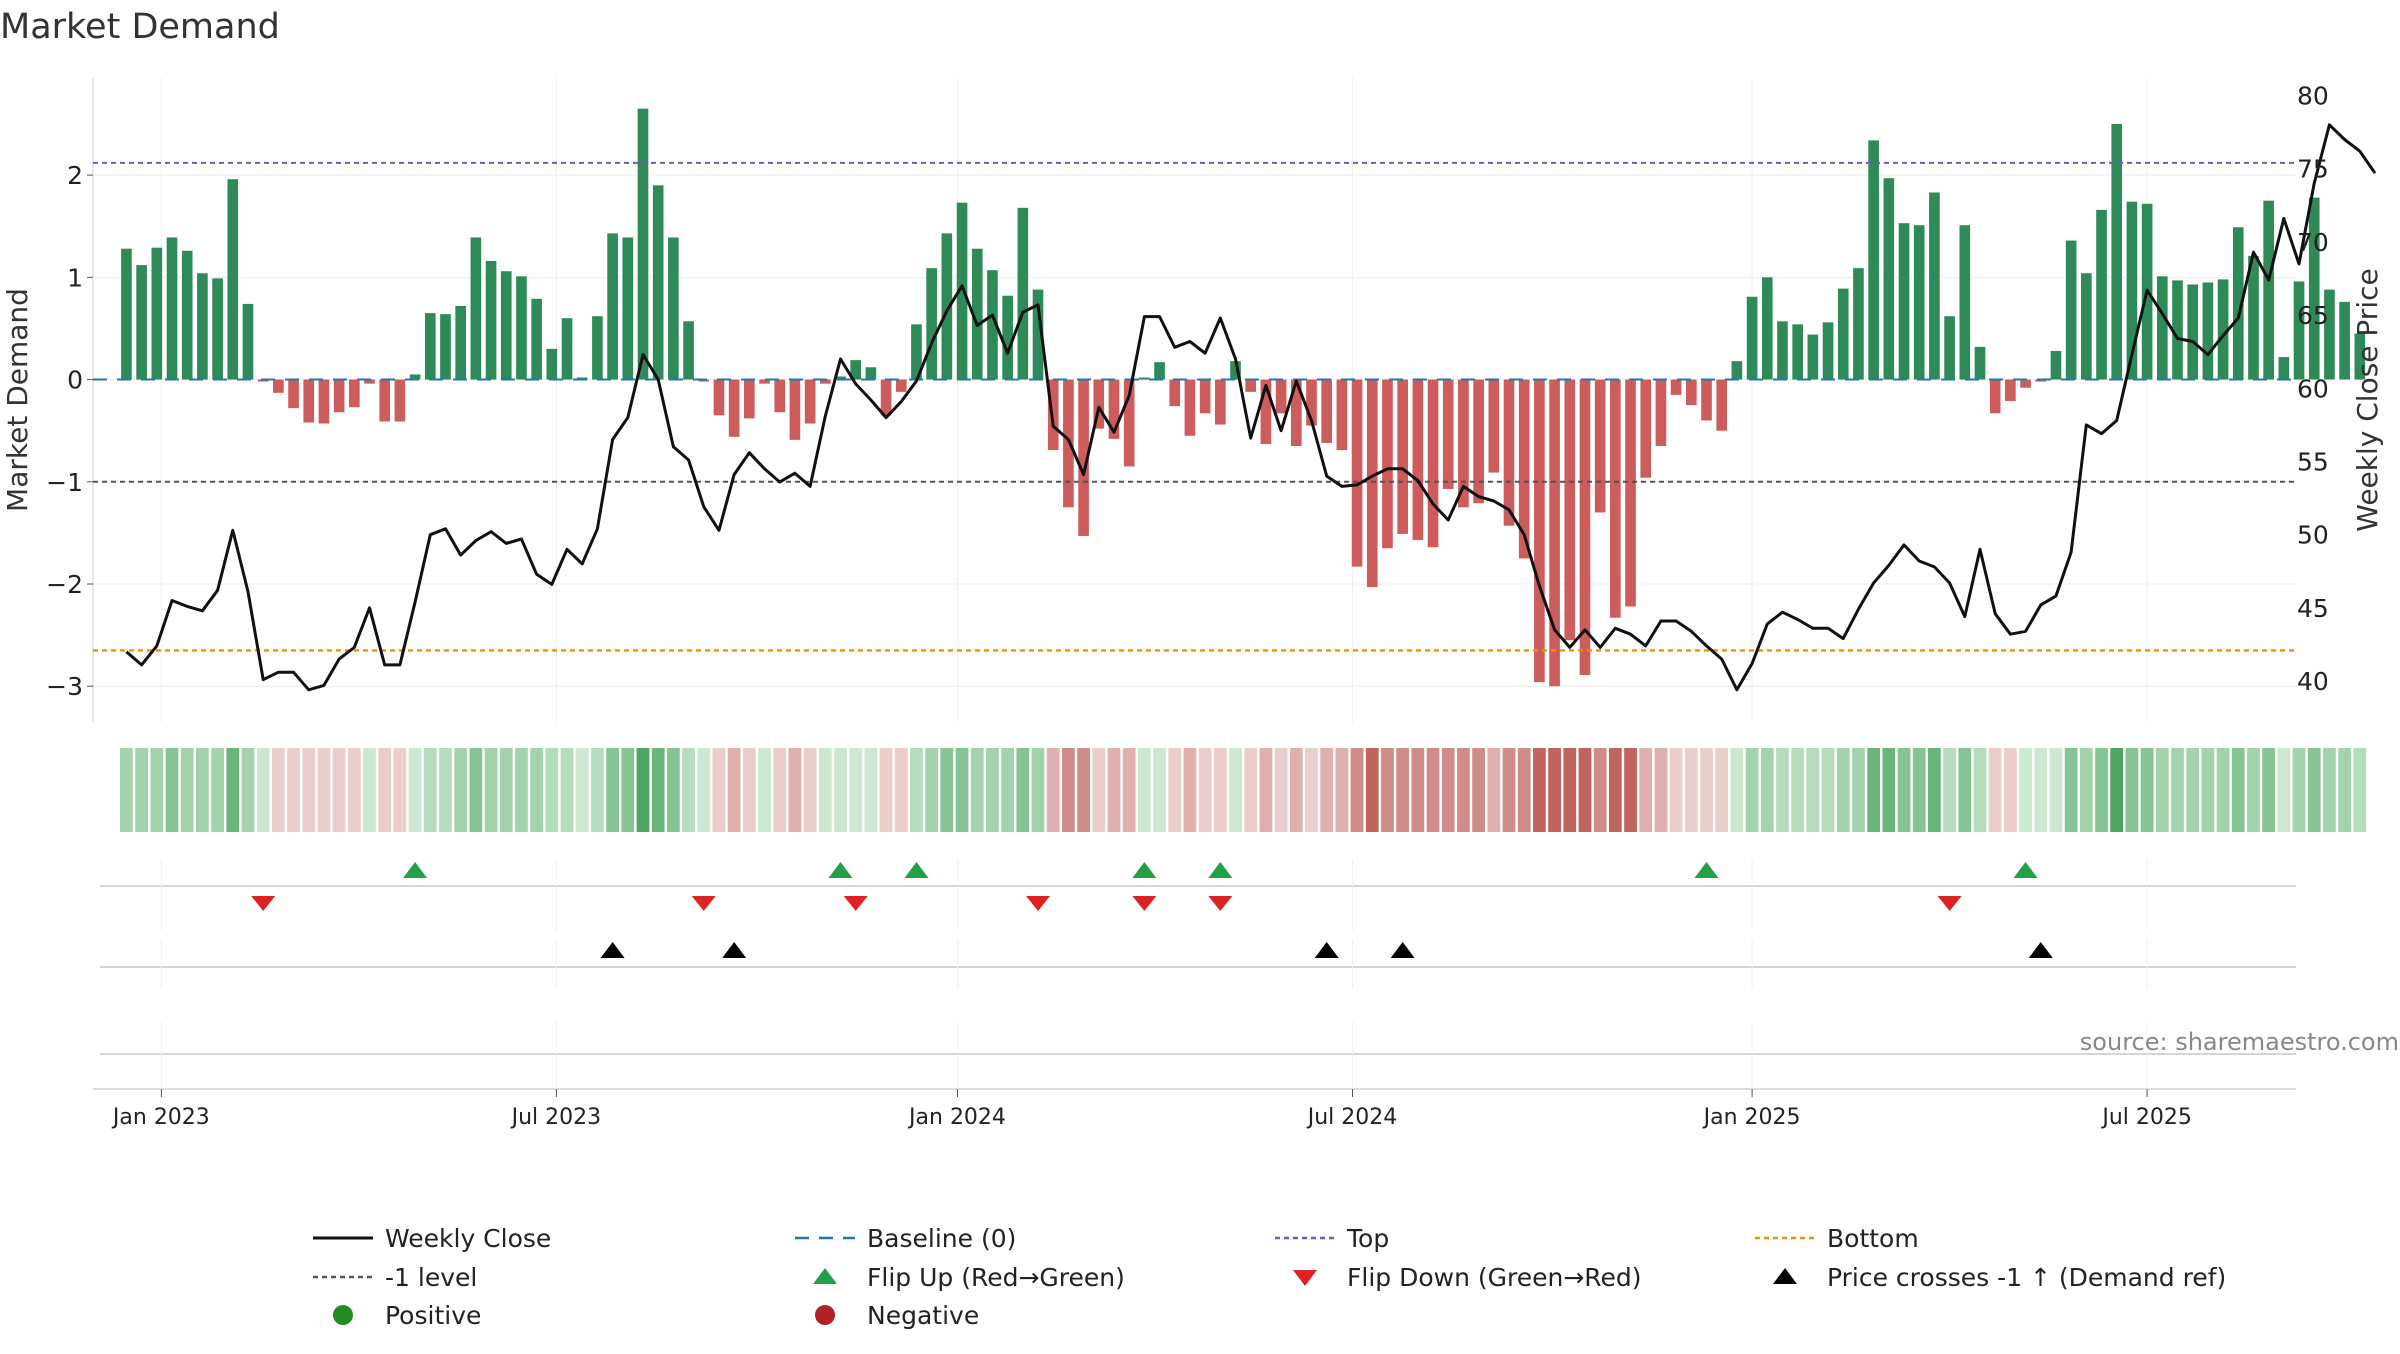 This screenshot has height=1354, width=2400. Describe the element at coordinates (2313, 461) in the screenshot. I see `y2-tick-label: 55` at that location.